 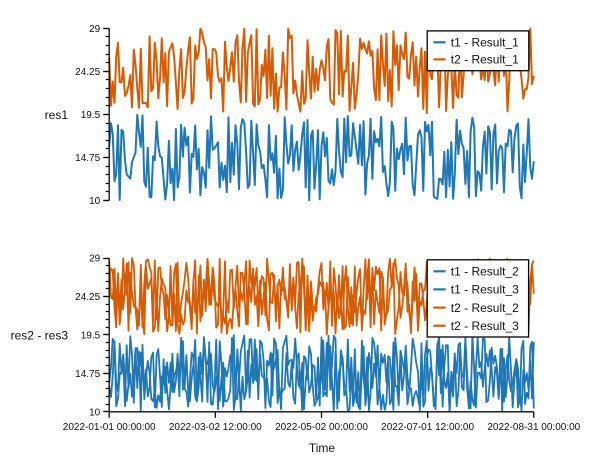 I want to click on svg-text: 2022-08-31 00:00:00, so click(x=533, y=427).